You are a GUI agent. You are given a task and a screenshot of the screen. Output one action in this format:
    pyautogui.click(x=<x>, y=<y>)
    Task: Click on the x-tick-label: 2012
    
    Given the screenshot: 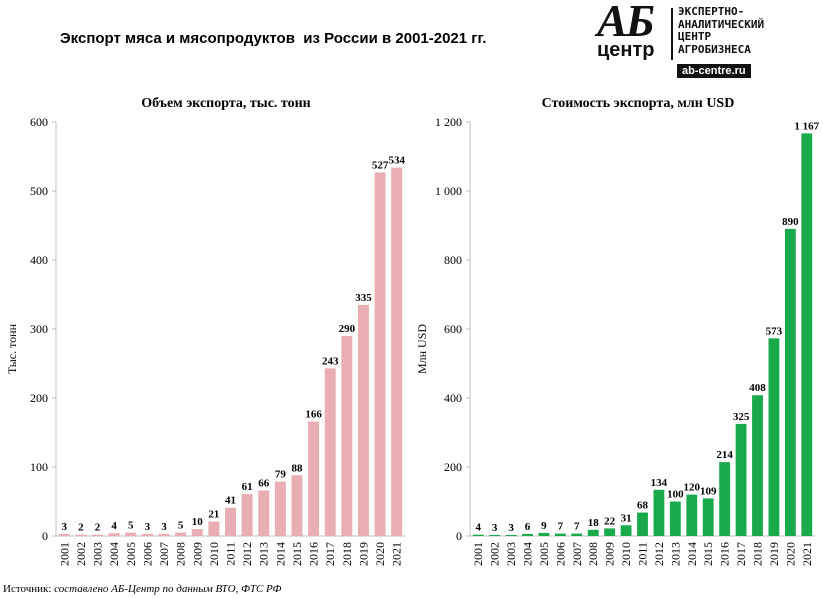 What is the action you would take?
    pyautogui.click(x=659, y=554)
    